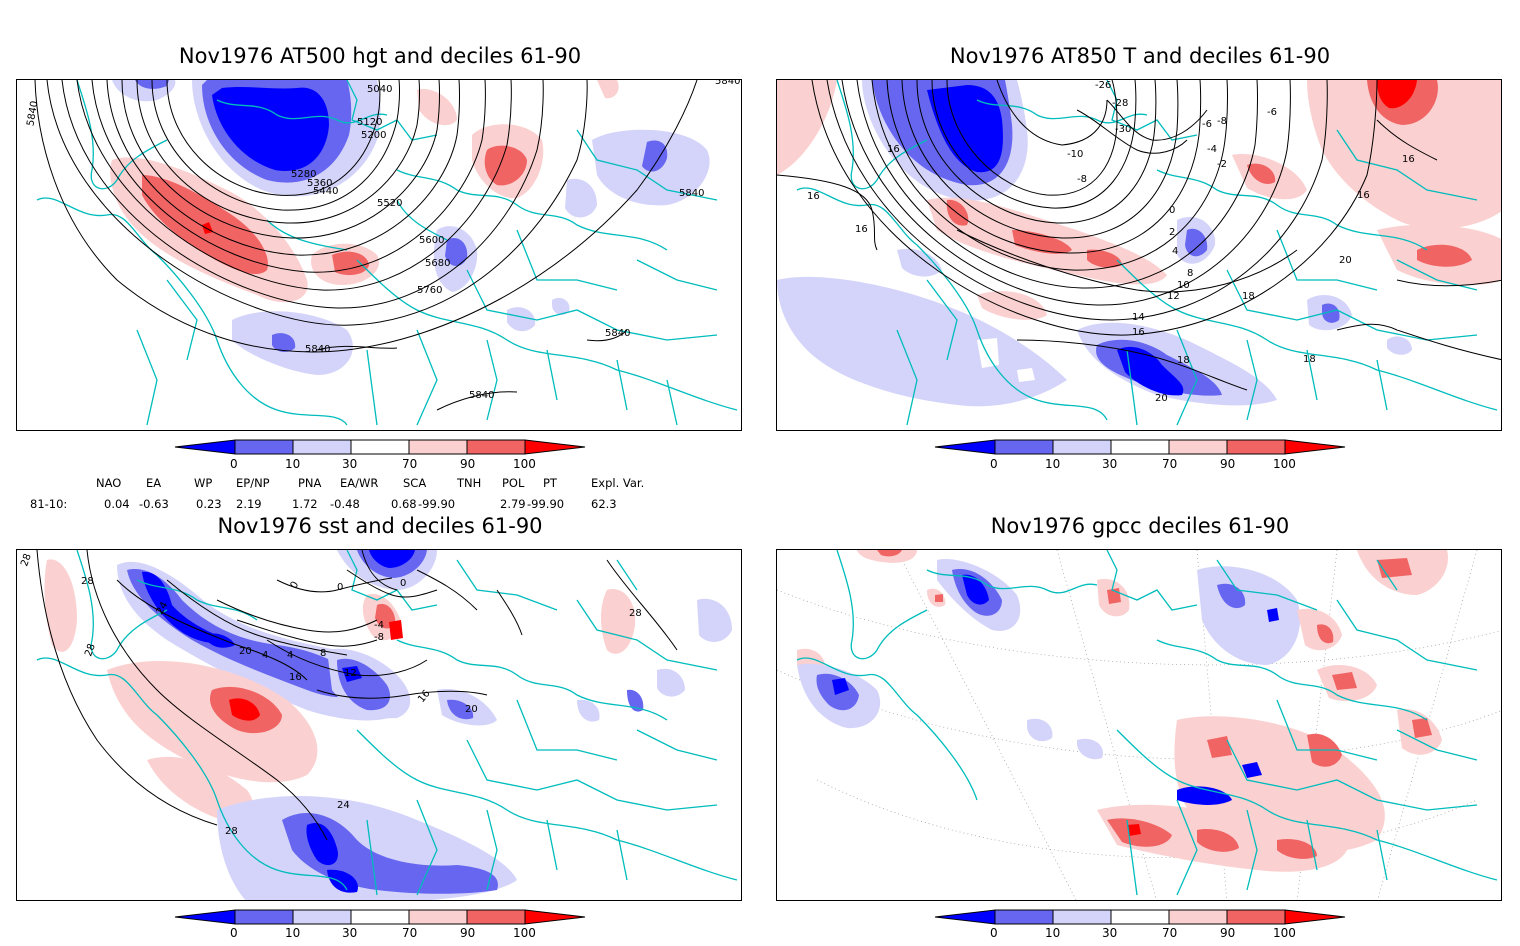 The width and height of the screenshot is (1520, 946). I want to click on contour-label: 5760, so click(429, 290).